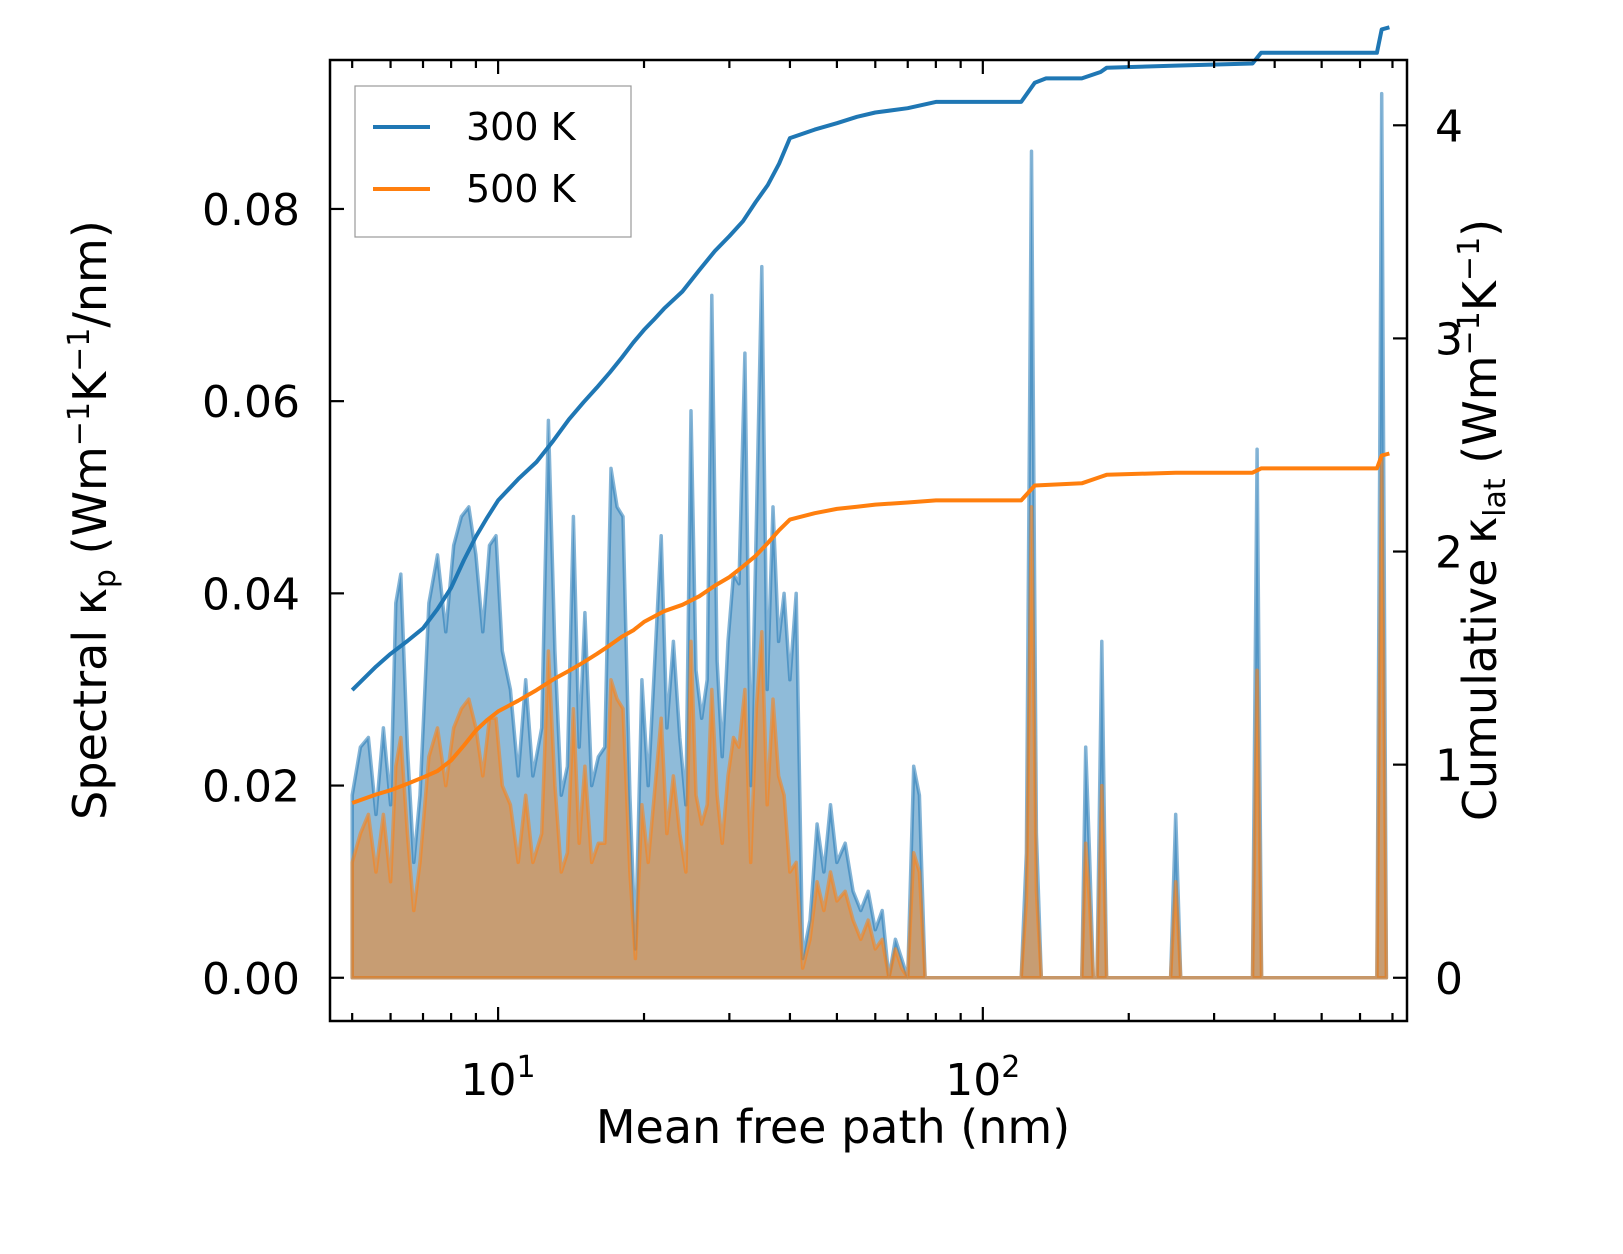 This screenshot has height=1254, width=1623. What do you see at coordinates (741, 1078) in the screenshot?
I see `x-tick-labels: 10¹ 10²` at bounding box center [741, 1078].